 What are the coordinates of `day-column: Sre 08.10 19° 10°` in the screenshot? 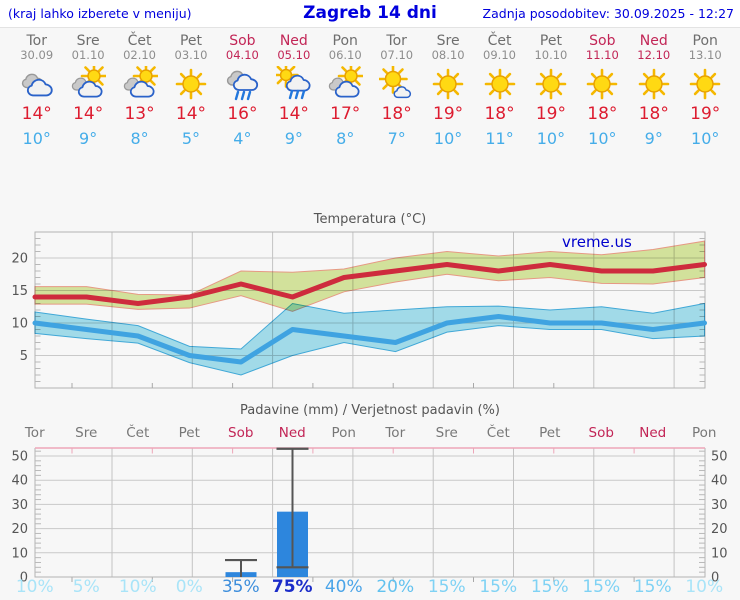 It's located at (447, 90).